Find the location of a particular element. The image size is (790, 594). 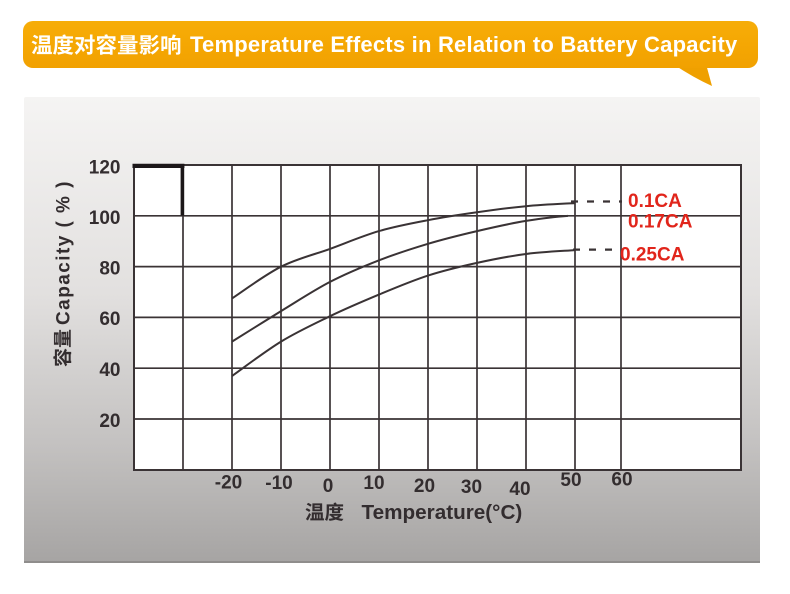

svg-text: 80 is located at coordinates (109, 268).